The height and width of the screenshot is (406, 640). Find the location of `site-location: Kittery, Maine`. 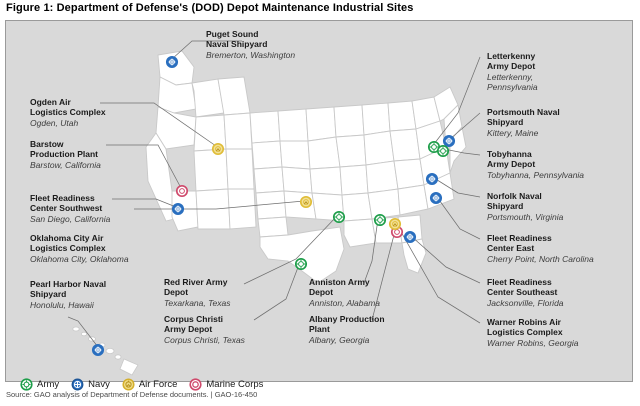

site-location: Kittery, Maine is located at coordinates (513, 132).